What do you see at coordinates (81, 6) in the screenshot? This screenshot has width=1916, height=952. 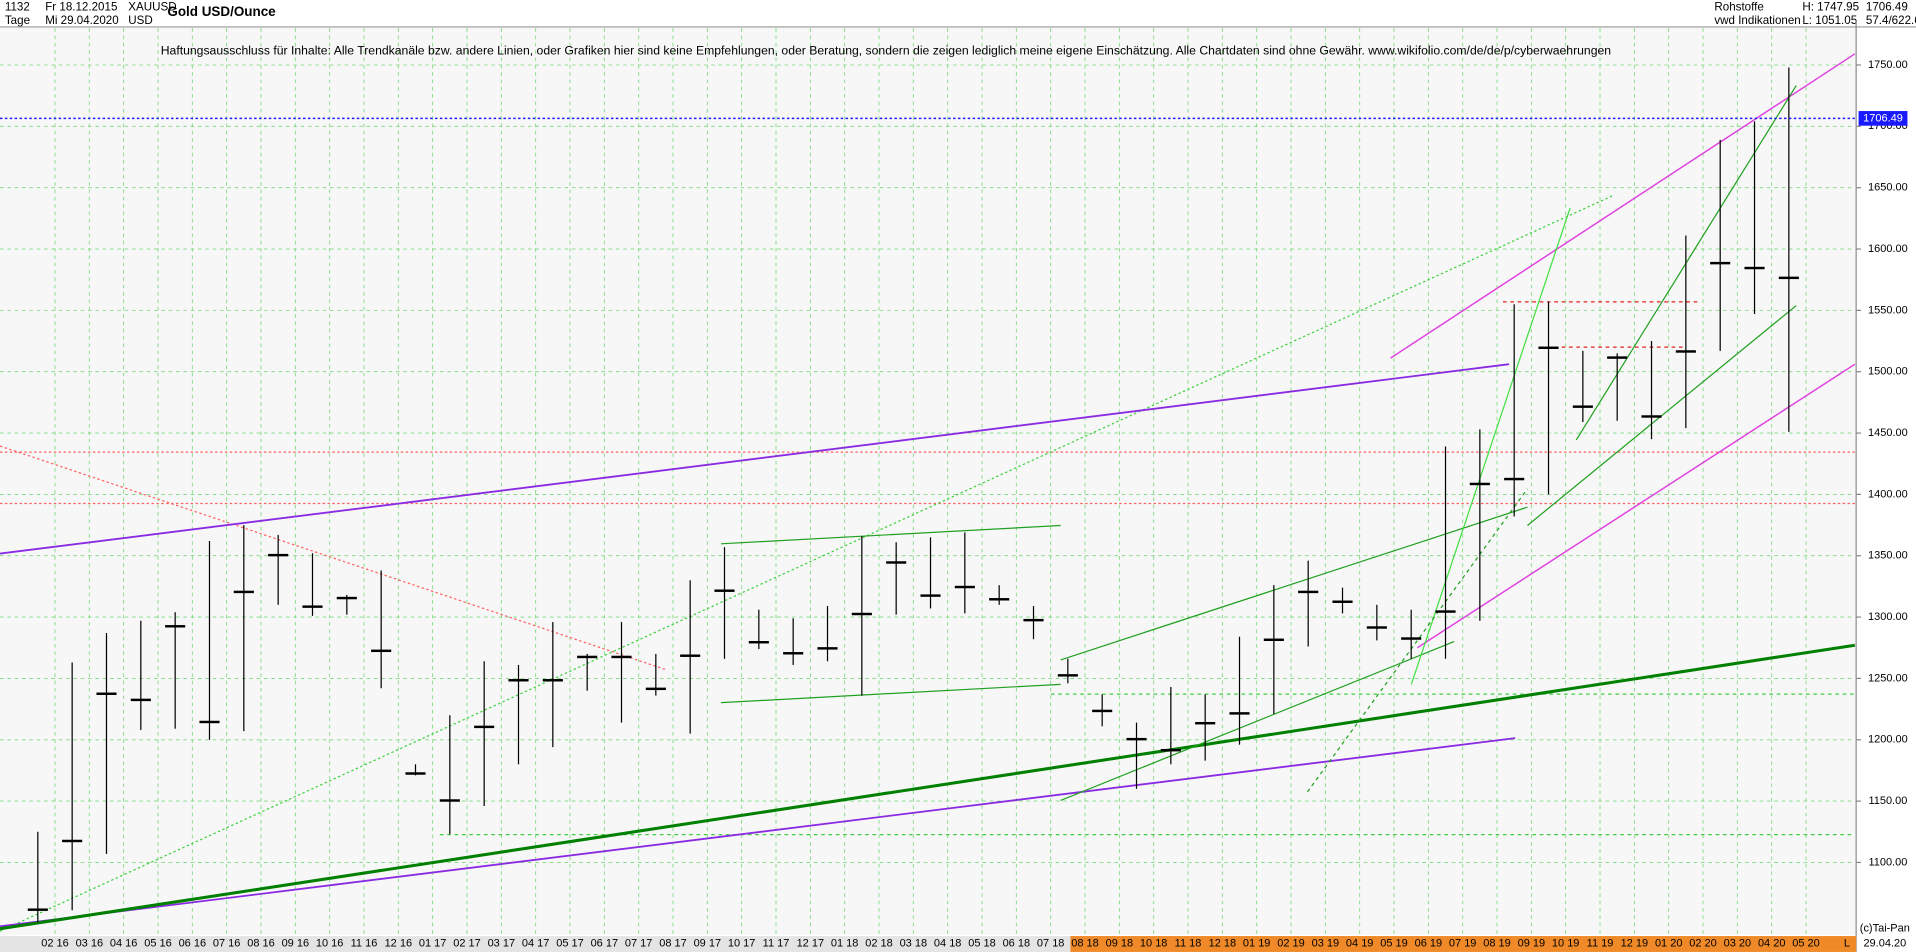 I see `from-date: Fr 18.12.2015` at bounding box center [81, 6].